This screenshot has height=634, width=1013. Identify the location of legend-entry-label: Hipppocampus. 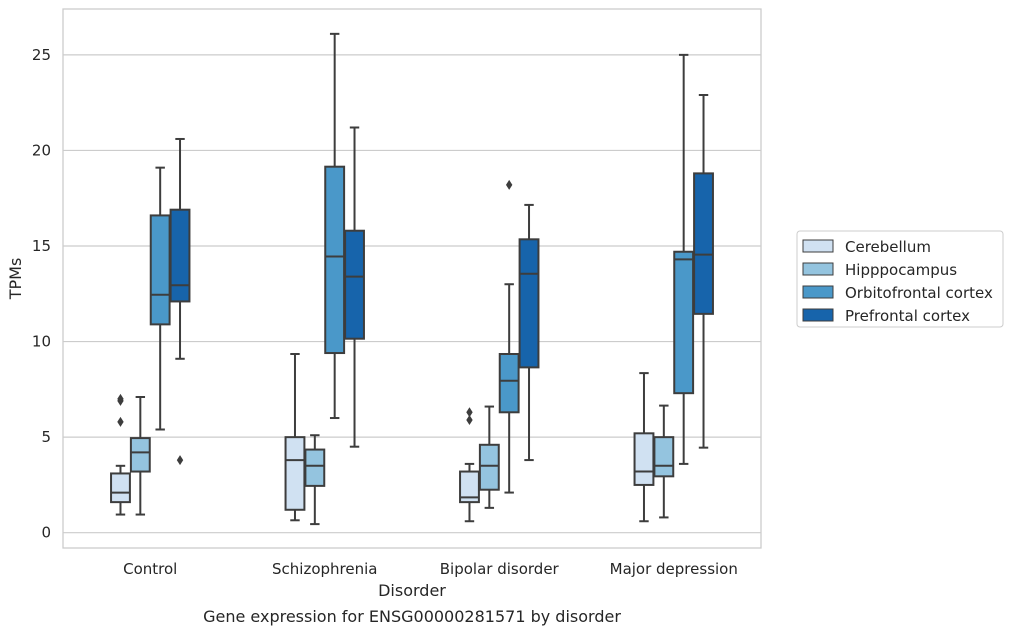
(901, 270).